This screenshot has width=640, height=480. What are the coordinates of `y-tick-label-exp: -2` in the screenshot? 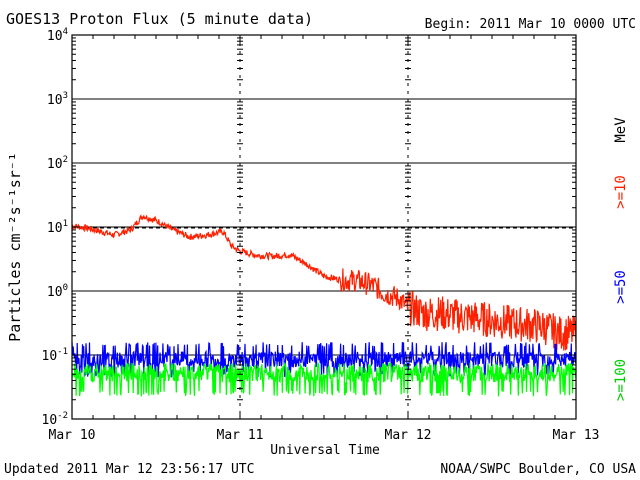 It's located at (62, 416).